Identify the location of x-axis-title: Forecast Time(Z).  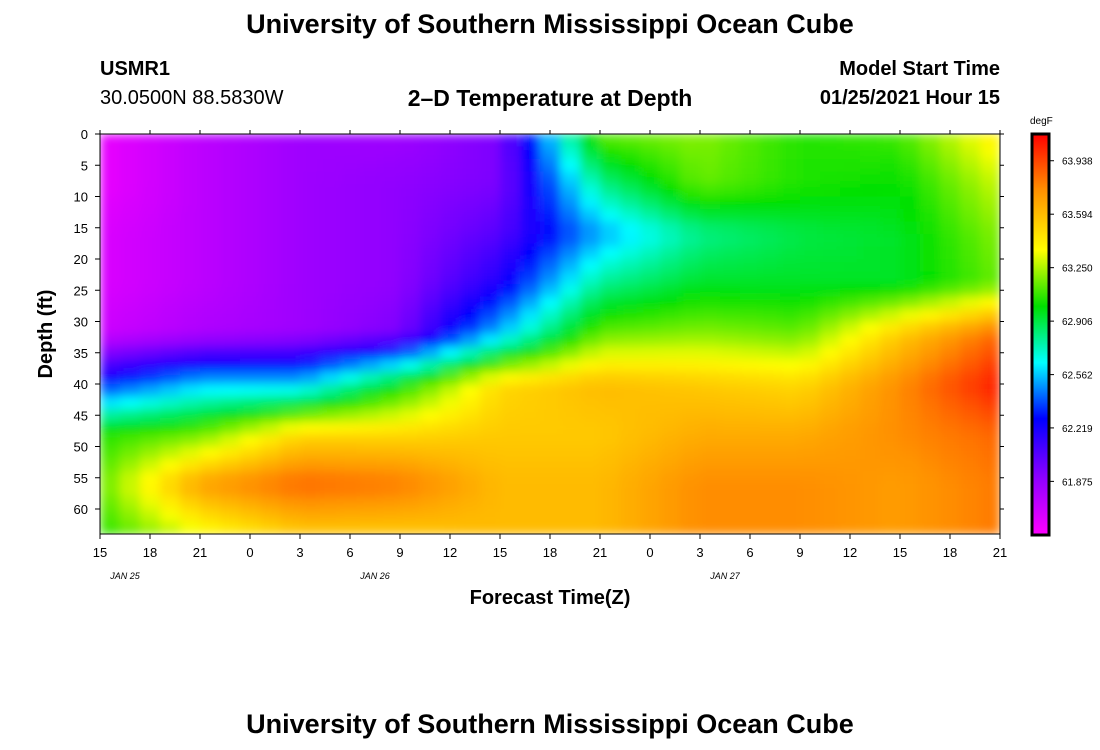
(550, 598).